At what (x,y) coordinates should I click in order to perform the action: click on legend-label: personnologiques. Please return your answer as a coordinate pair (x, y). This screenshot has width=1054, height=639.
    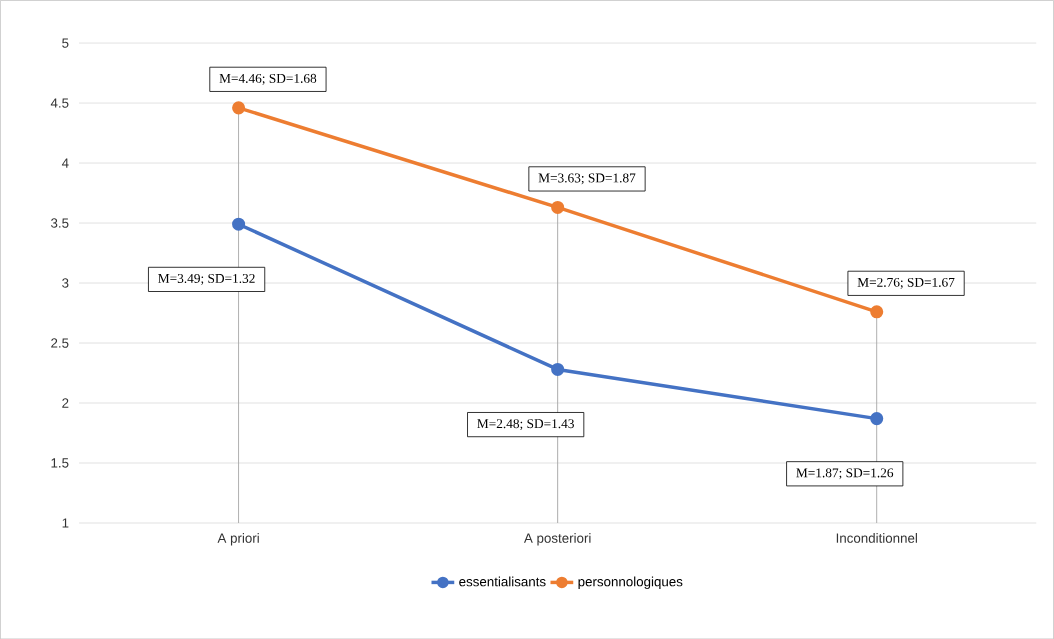
    Looking at the image, I should click on (630, 582).